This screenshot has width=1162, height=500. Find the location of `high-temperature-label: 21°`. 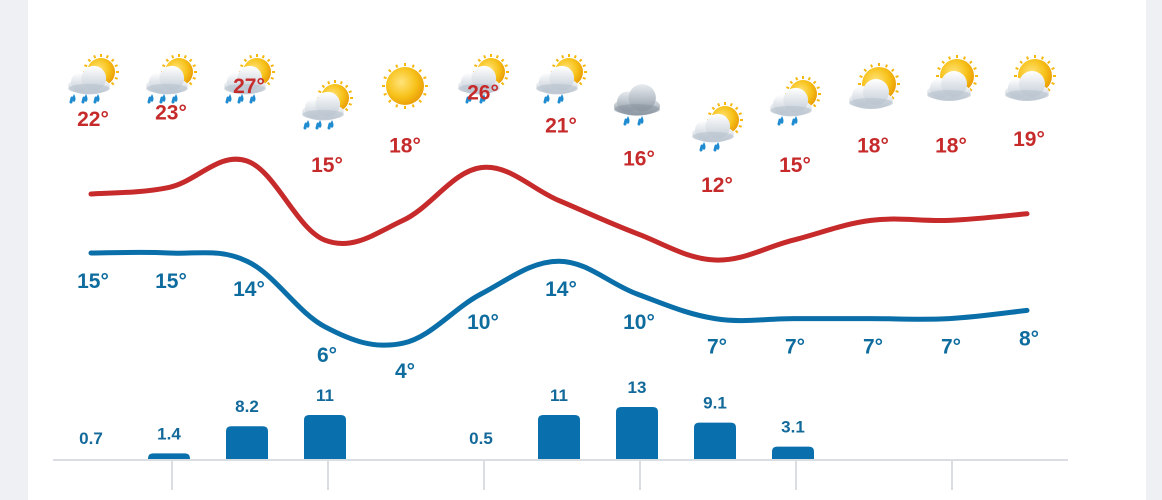

high-temperature-label: 21° is located at coordinates (561, 126).